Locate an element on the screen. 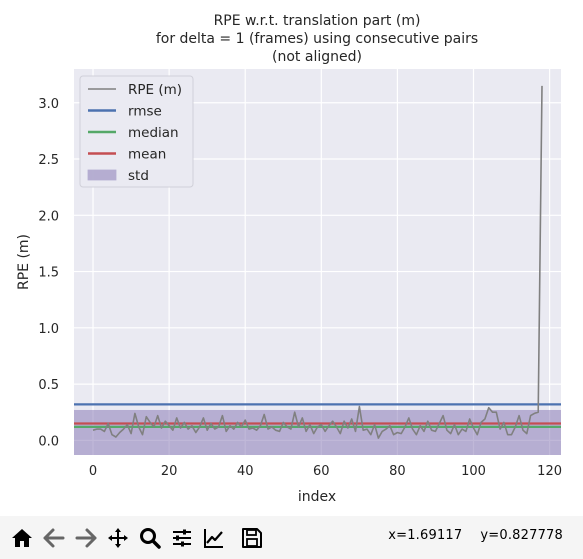 The image size is (583, 559). edit-axes-icon is located at coordinates (213, 538).